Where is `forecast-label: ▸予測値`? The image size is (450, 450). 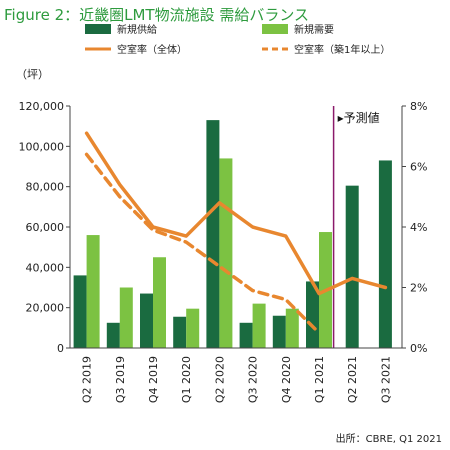
forecast-label: ▸予測値 is located at coordinates (359, 117).